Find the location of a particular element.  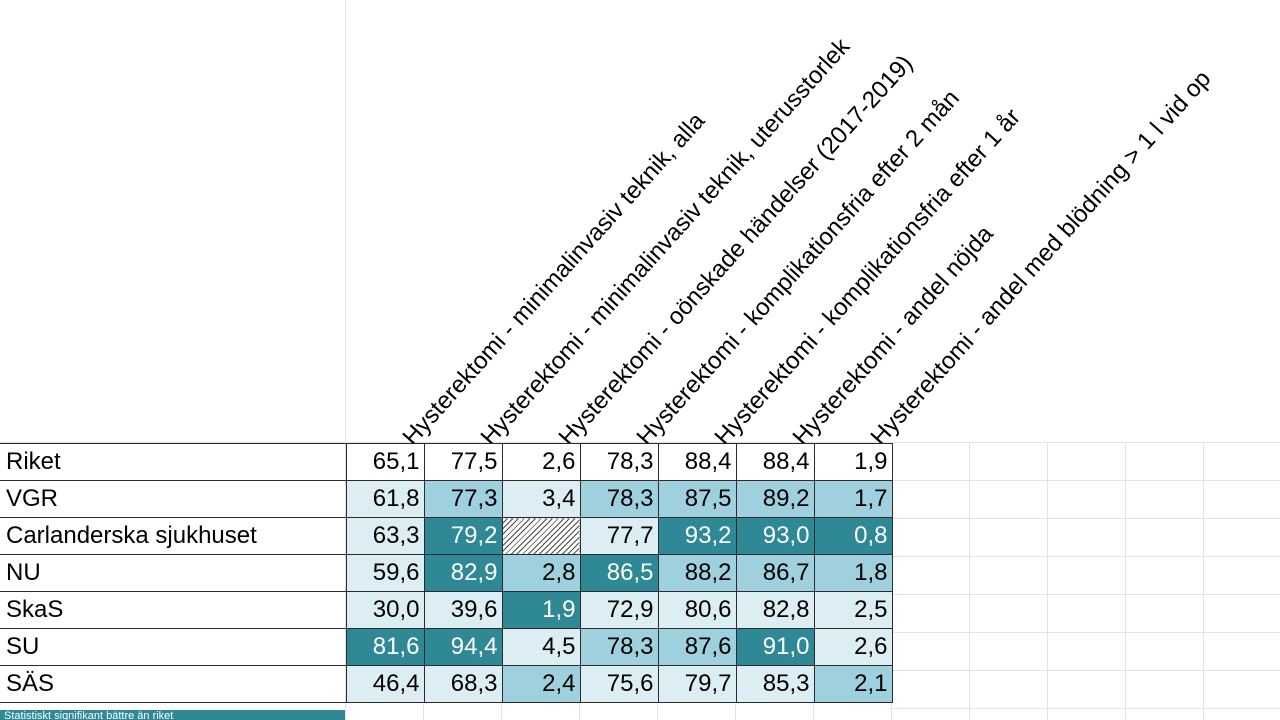

table-cell: 61,8 is located at coordinates (385, 499).